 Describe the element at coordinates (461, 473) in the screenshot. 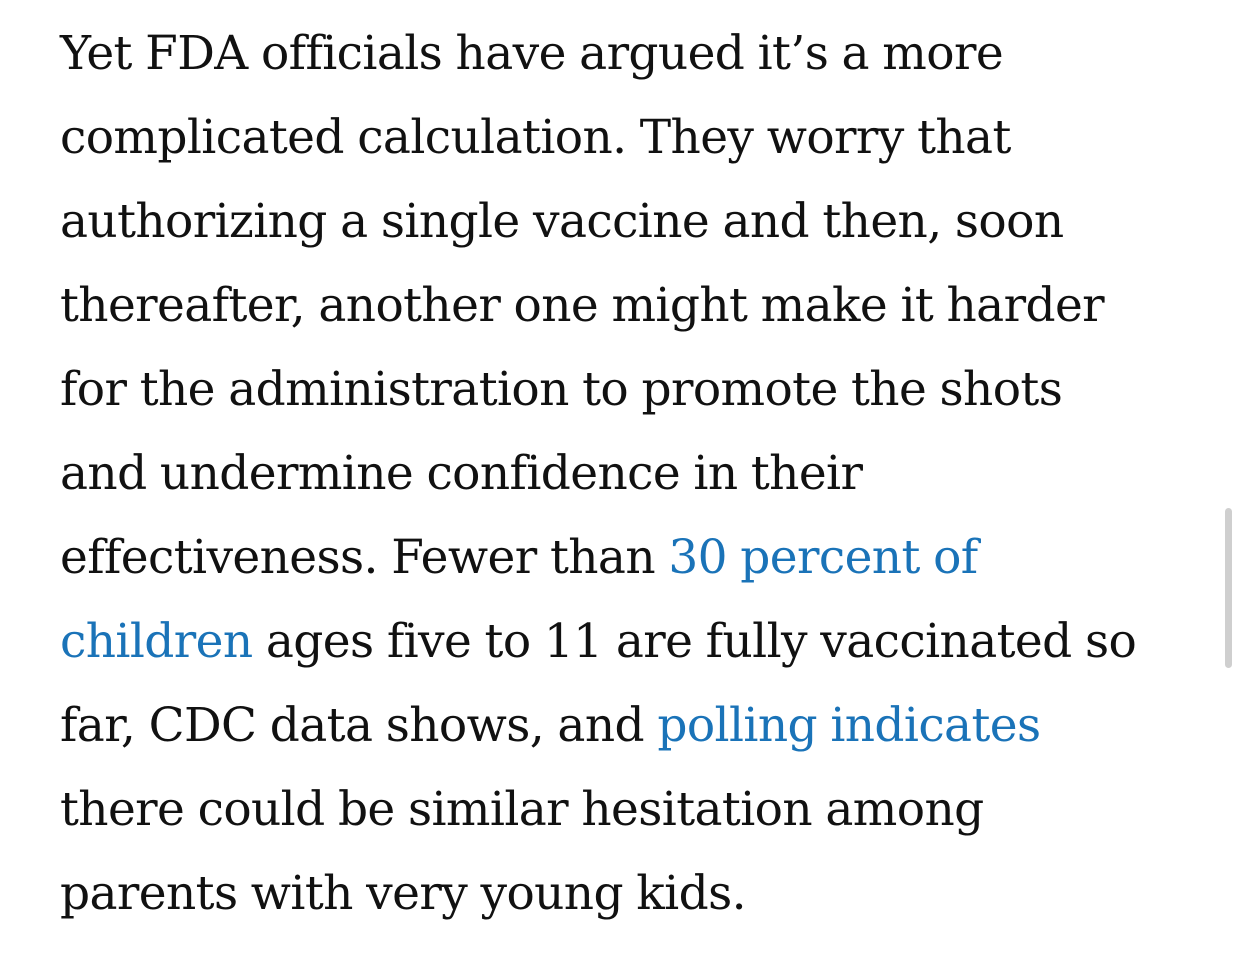

I see `text-segment: and undermine confidence in their` at that location.